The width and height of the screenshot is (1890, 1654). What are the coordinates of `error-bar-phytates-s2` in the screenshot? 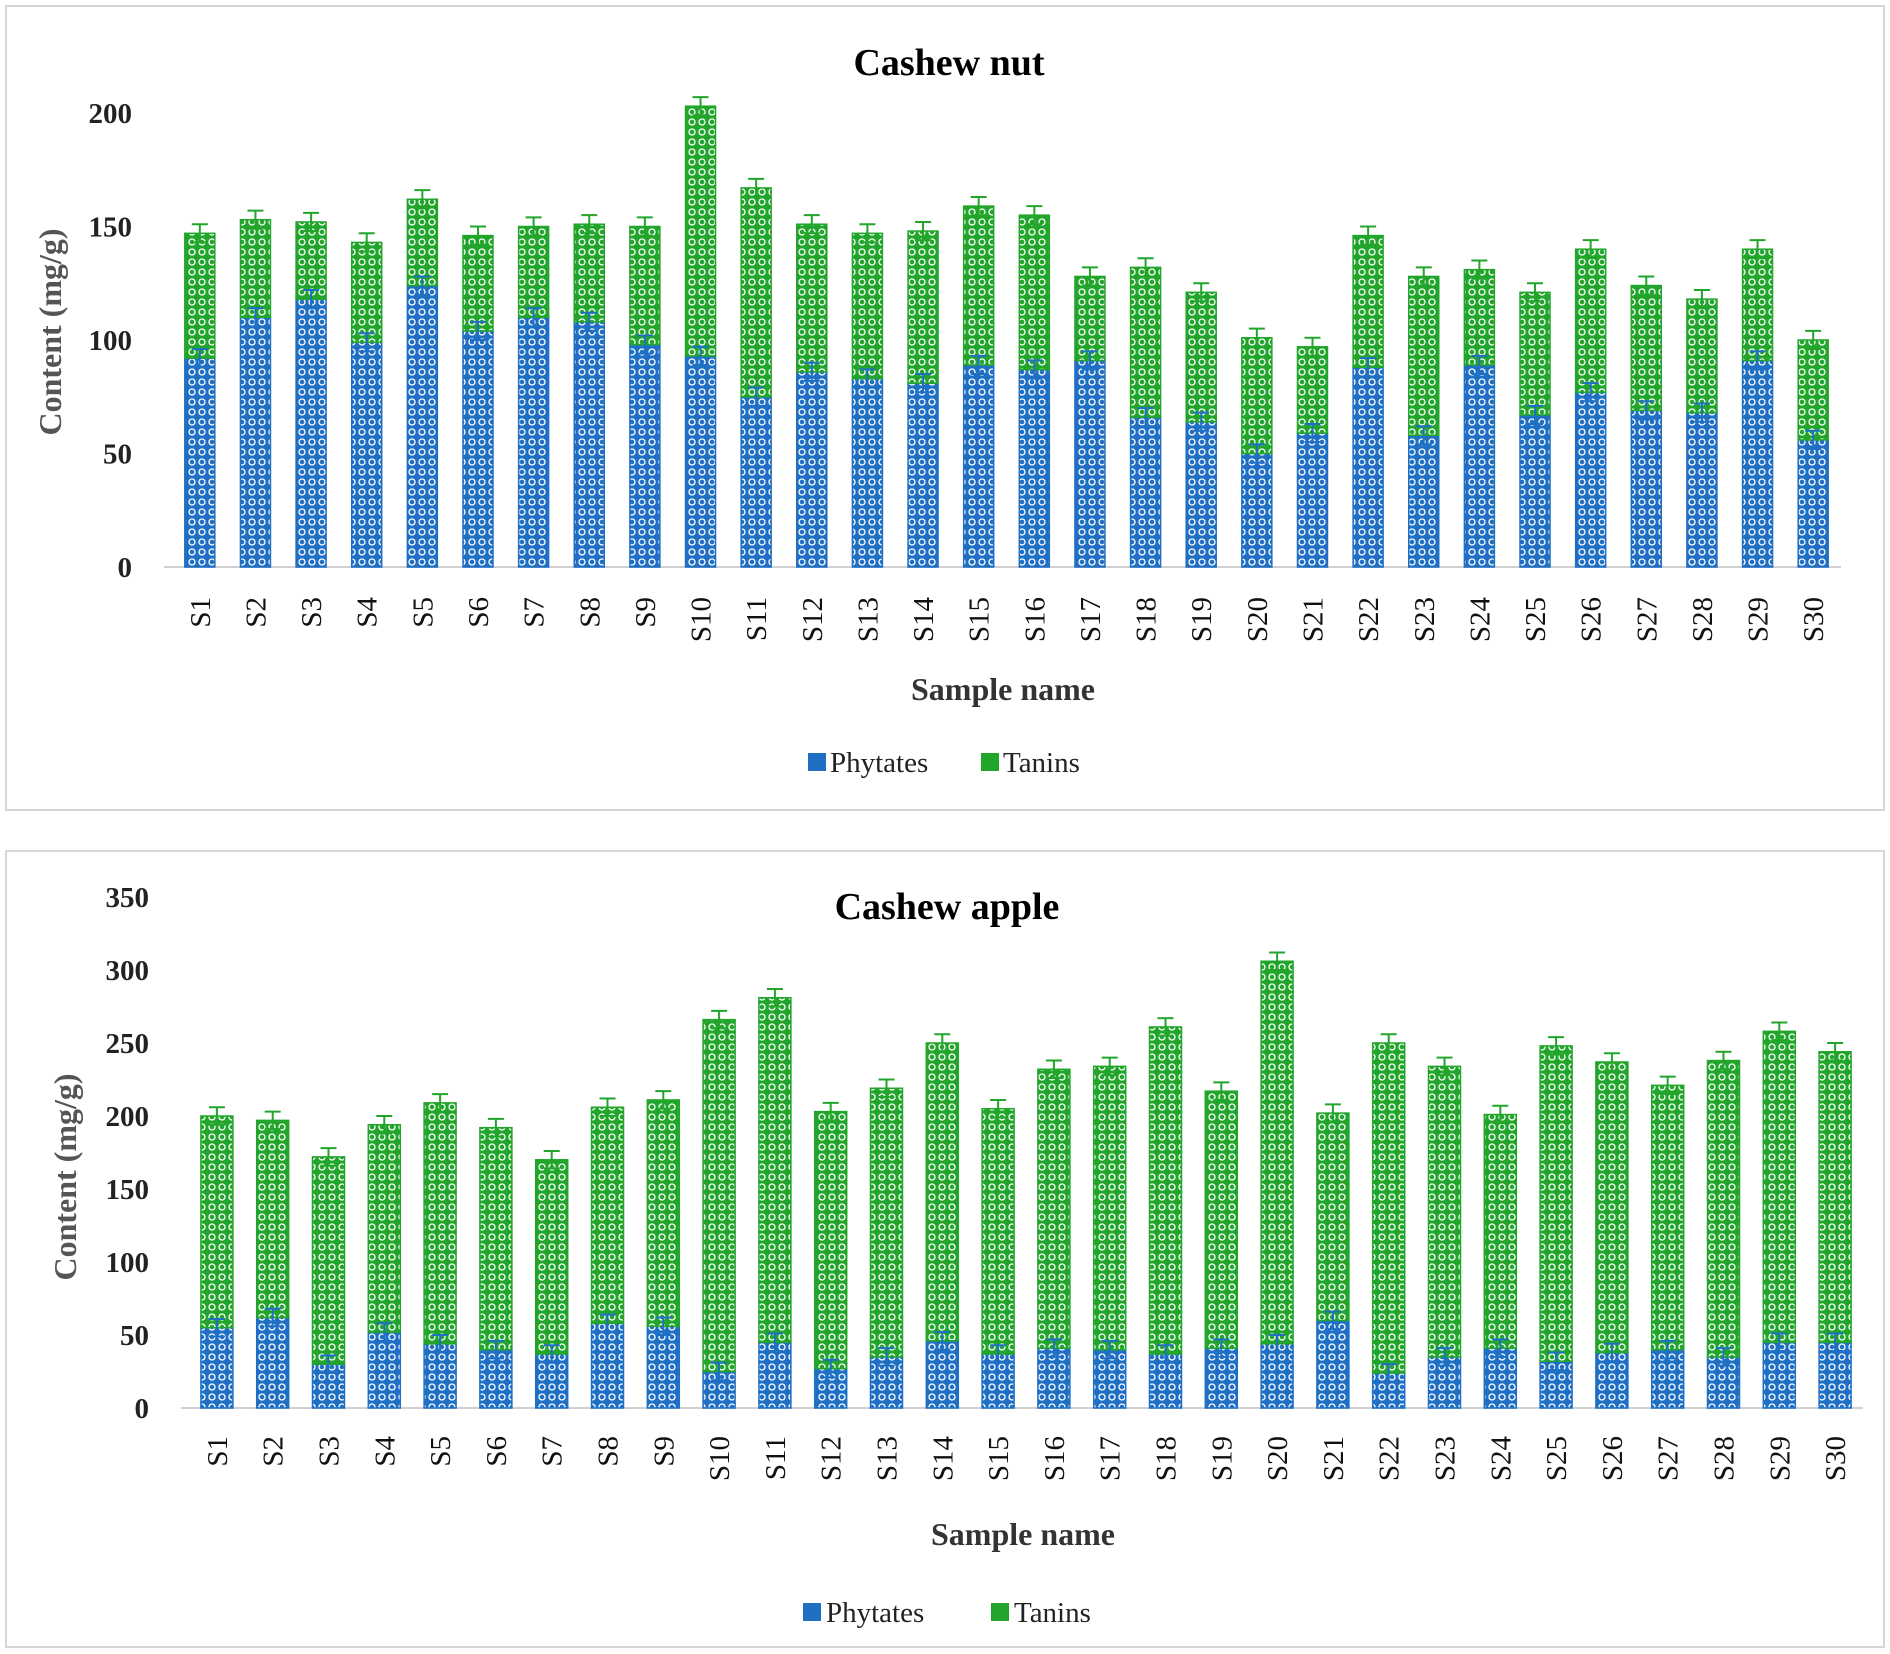 It's located at (255, 317).